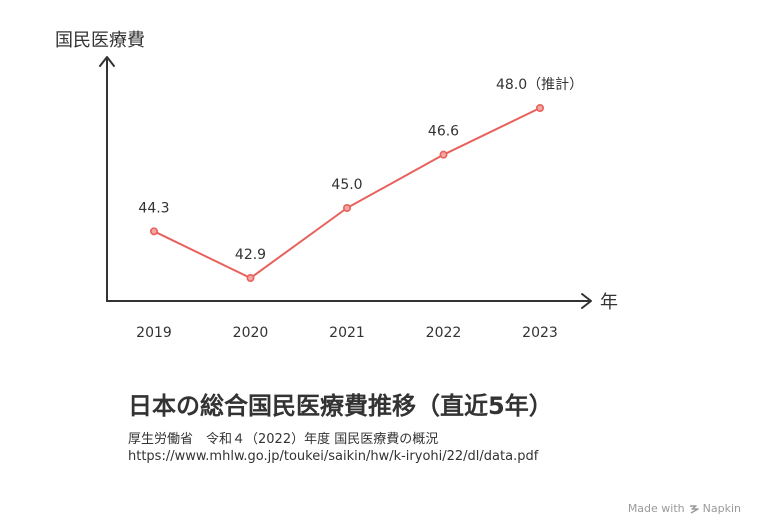 This screenshot has width=761, height=527. Describe the element at coordinates (444, 333) in the screenshot. I see `x-tick-label: 2022` at that location.